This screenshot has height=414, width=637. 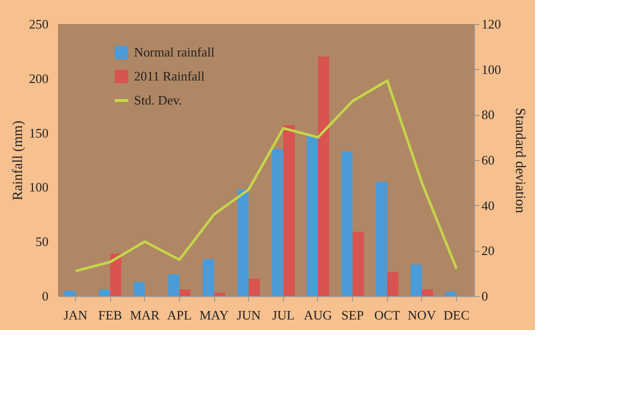 I want to click on y2-tick-label: 60, so click(x=488, y=160).